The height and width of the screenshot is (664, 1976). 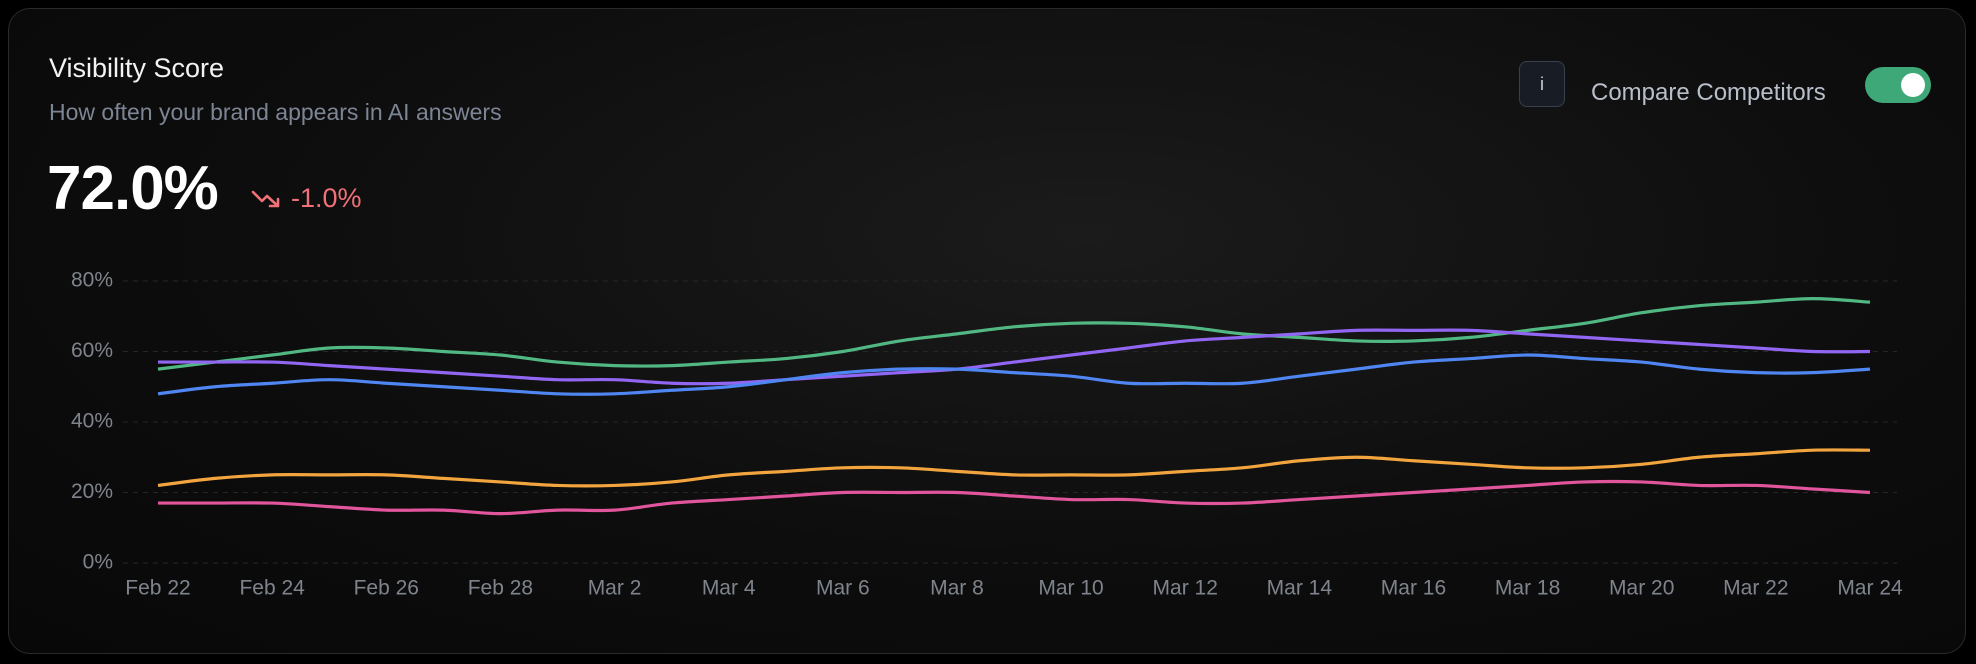 I want to click on x-tick-label: Feb 22, so click(x=157, y=588).